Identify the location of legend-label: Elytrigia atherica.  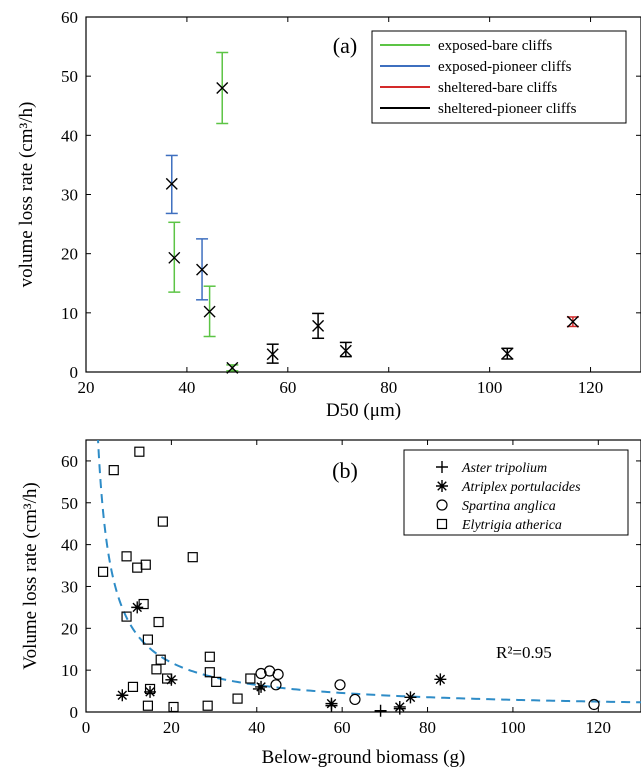
(511, 525).